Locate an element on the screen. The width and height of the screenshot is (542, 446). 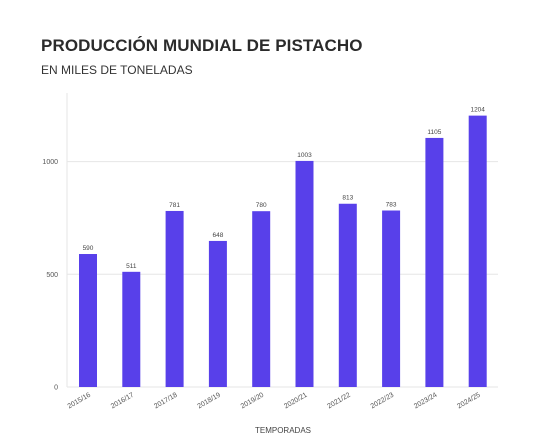
data-label: 781 is located at coordinates (174, 205).